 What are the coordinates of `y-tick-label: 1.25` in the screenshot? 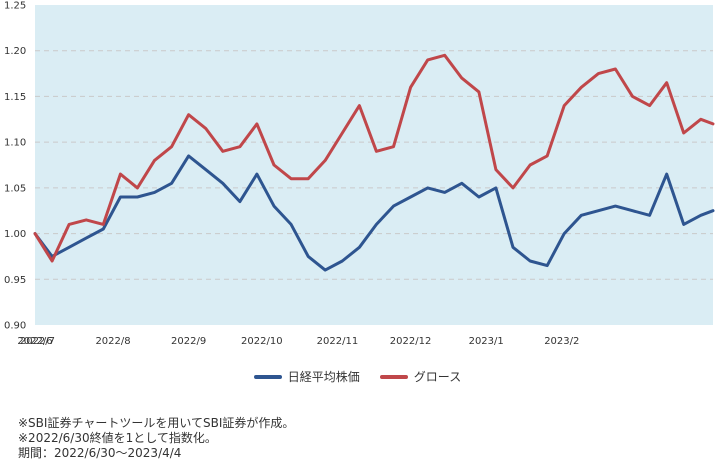 It's located at (15, 6).